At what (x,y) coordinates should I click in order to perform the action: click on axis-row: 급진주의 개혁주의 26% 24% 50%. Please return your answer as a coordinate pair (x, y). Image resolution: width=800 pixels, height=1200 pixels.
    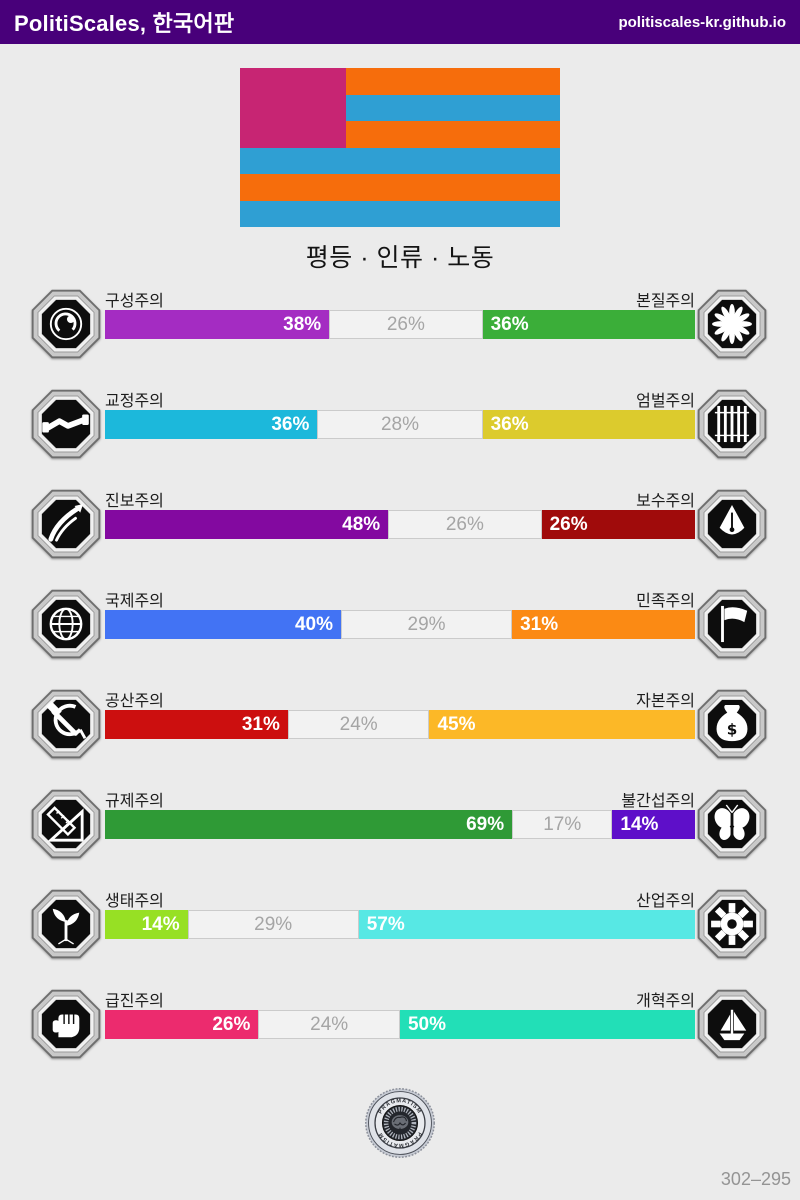
    Looking at the image, I should click on (400, 1035).